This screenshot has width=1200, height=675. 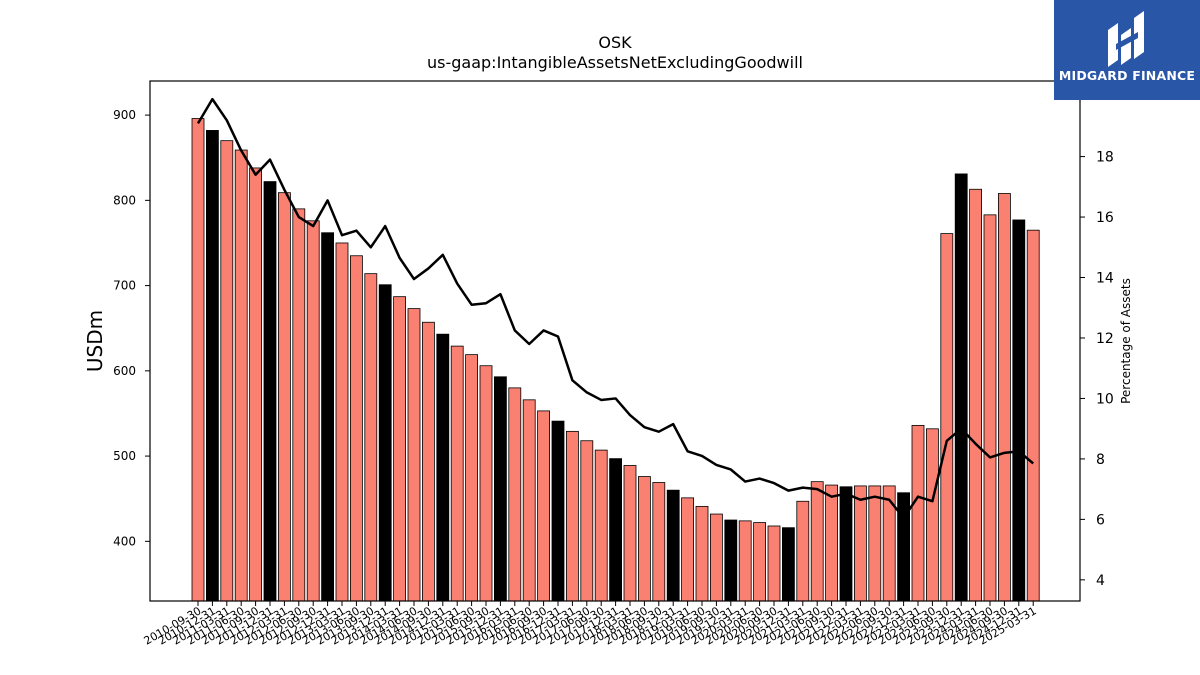 What do you see at coordinates (124, 286) in the screenshot?
I see `y-tick-label: 700` at bounding box center [124, 286].